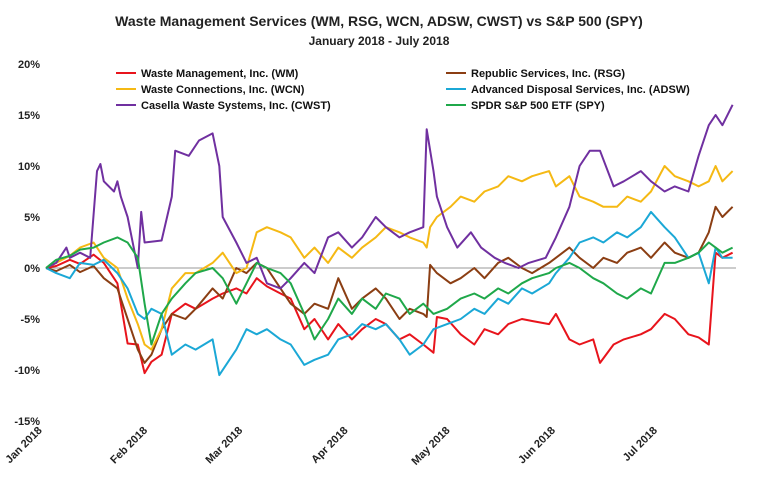  What do you see at coordinates (538, 106) in the screenshot?
I see `legend-label: SPDR S&P 500 ETF (SPY)` at bounding box center [538, 106].